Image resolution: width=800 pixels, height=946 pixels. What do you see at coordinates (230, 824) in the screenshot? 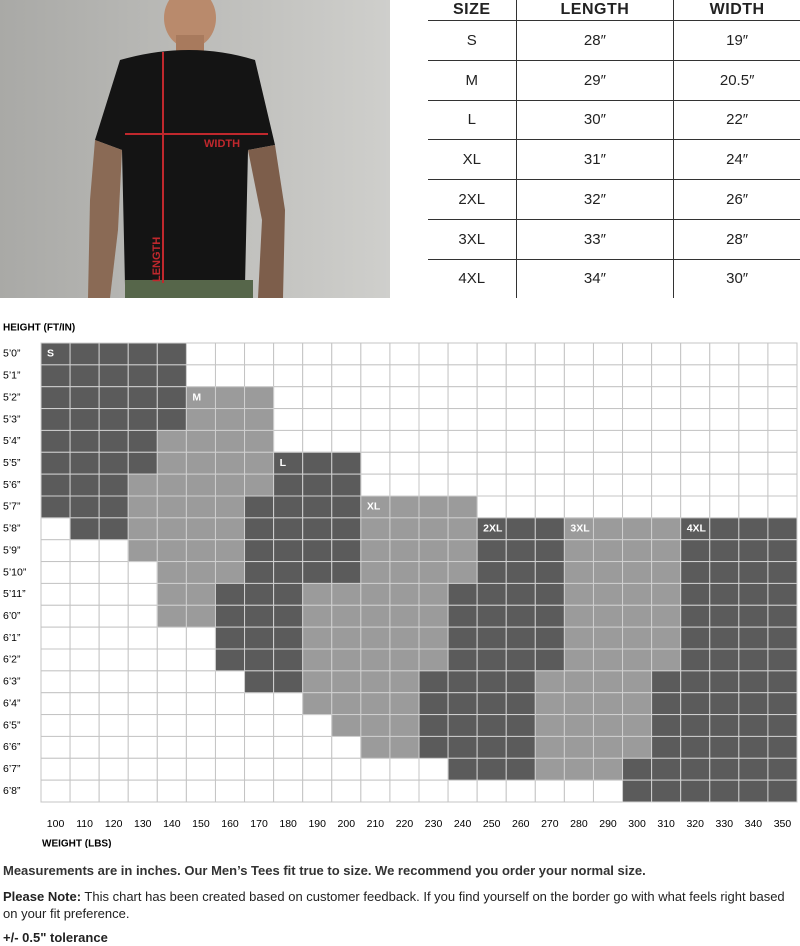
I see `weight-label: 160` at bounding box center [230, 824].